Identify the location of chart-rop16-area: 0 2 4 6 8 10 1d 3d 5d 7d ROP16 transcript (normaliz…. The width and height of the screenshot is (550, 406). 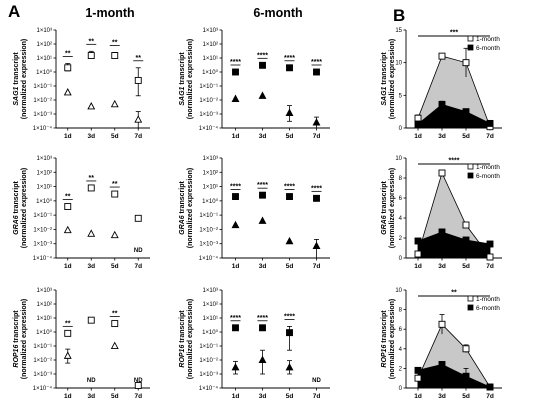
(441, 344).